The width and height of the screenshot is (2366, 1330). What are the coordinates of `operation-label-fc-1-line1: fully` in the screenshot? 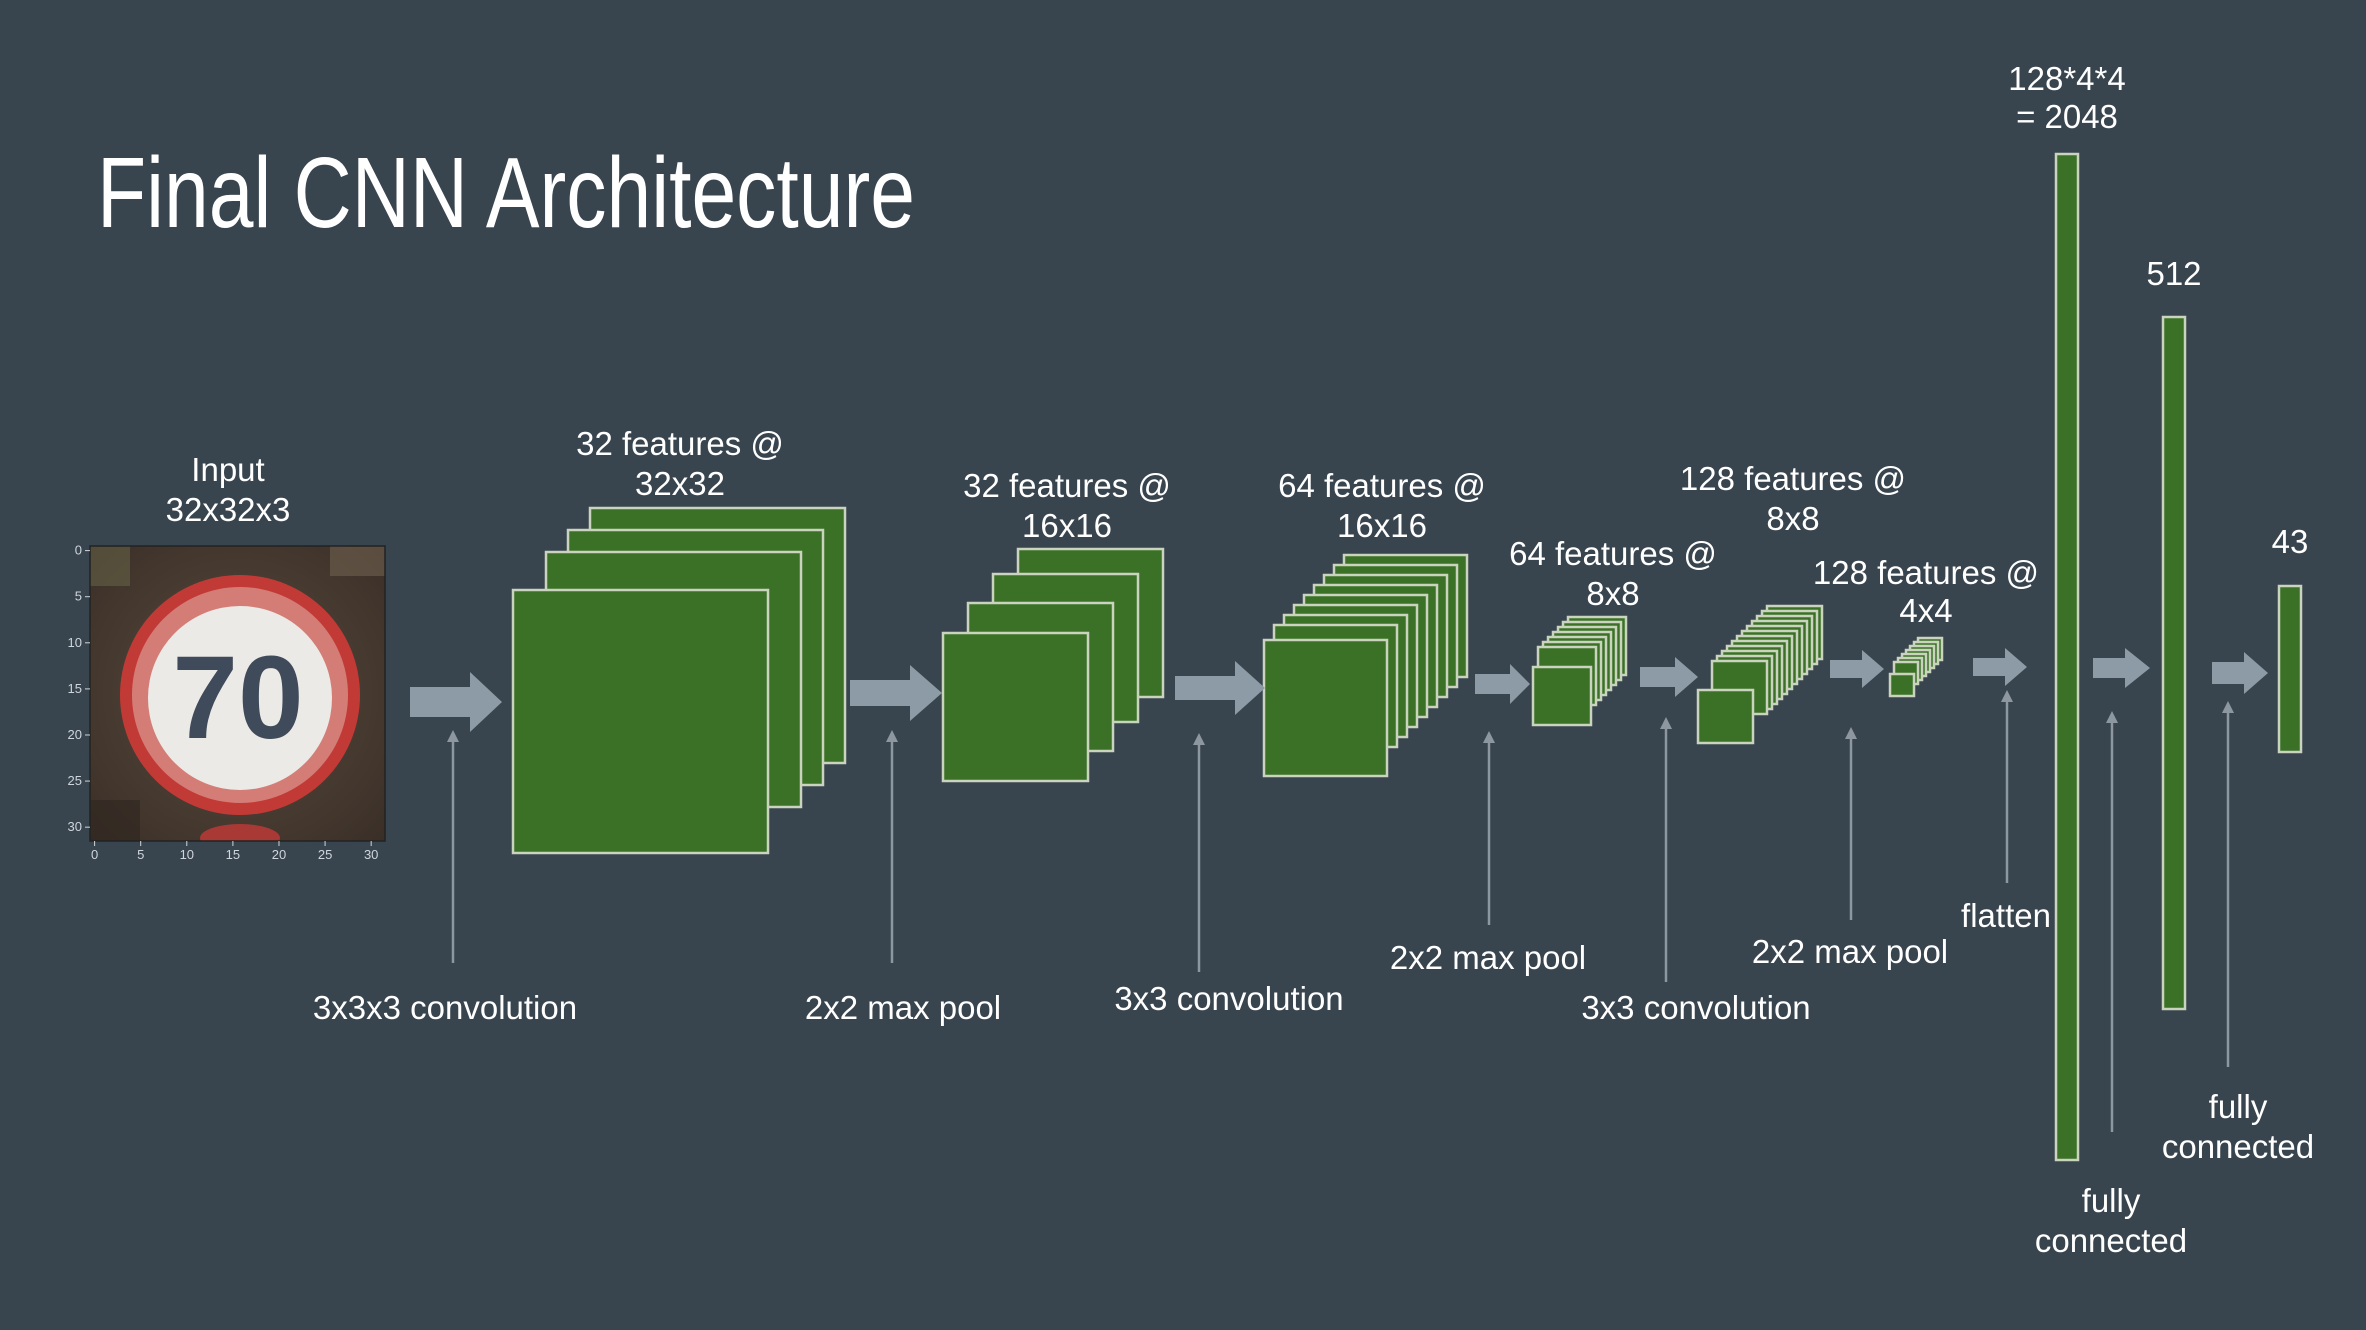 It's located at (2111, 1200).